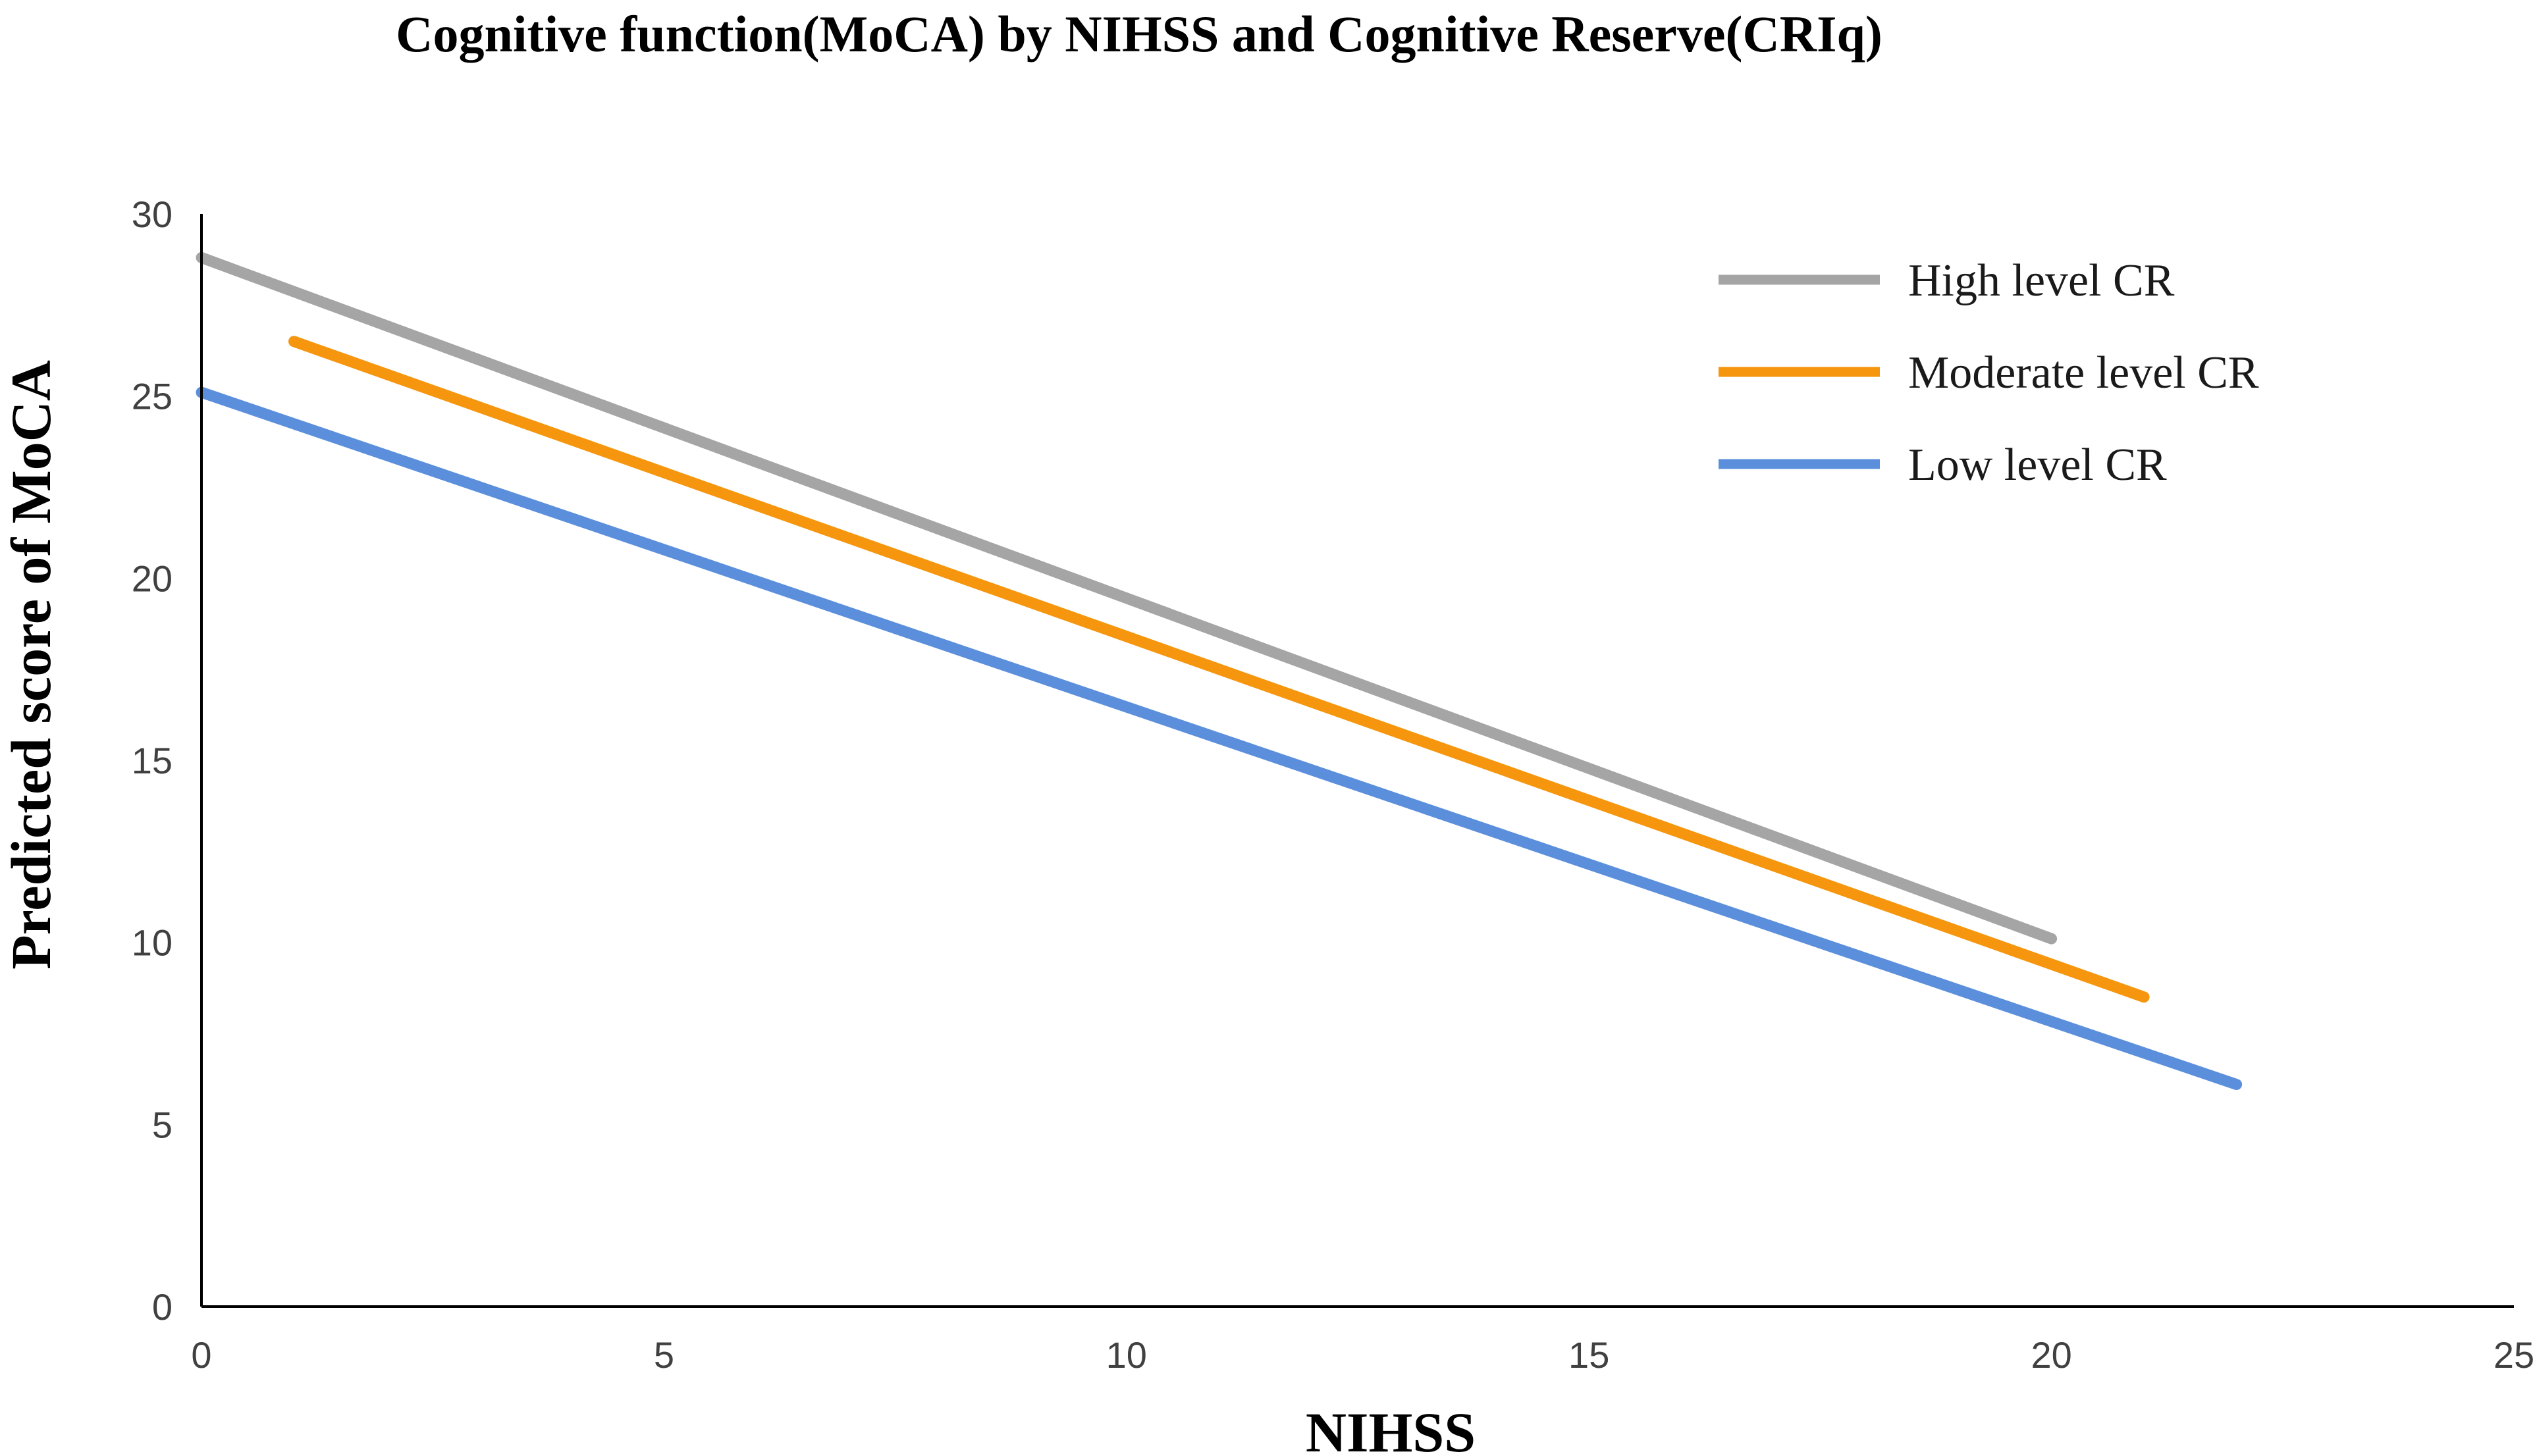  I want to click on y-axis-title: Predicted score of MoCA, so click(32, 665).